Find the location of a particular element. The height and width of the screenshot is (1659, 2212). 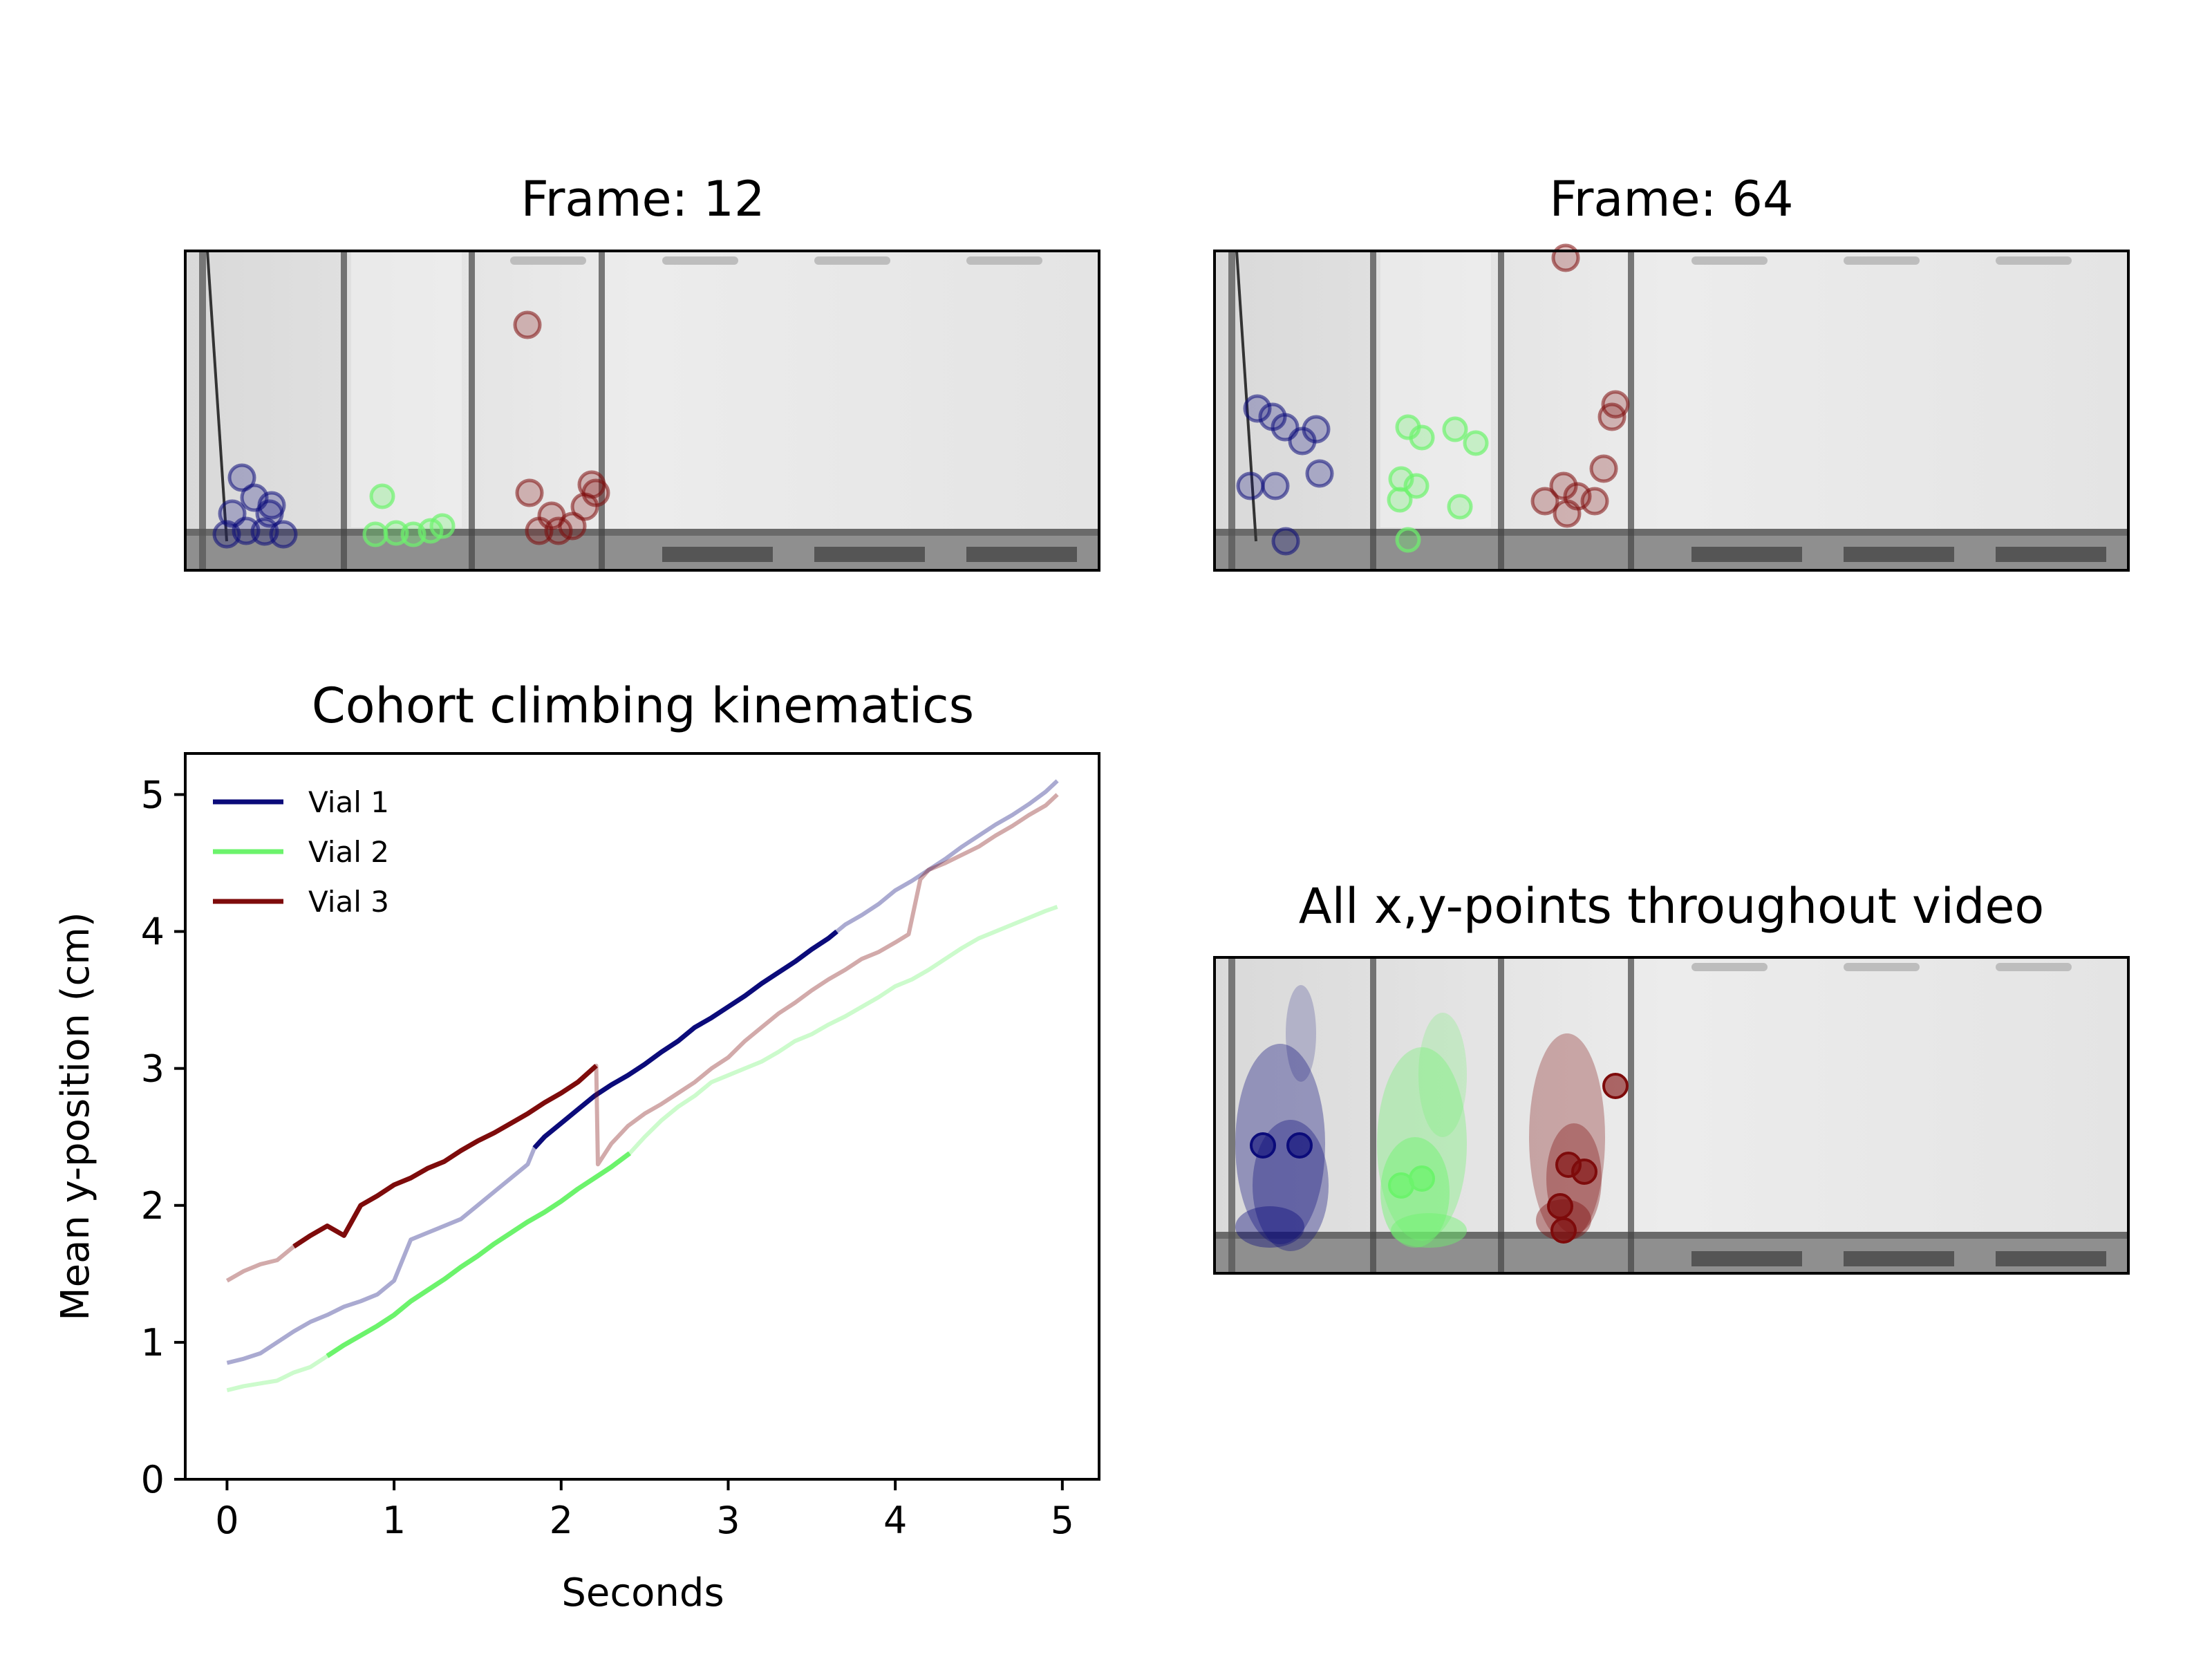

legend-label: Vial 2 is located at coordinates (348, 852).